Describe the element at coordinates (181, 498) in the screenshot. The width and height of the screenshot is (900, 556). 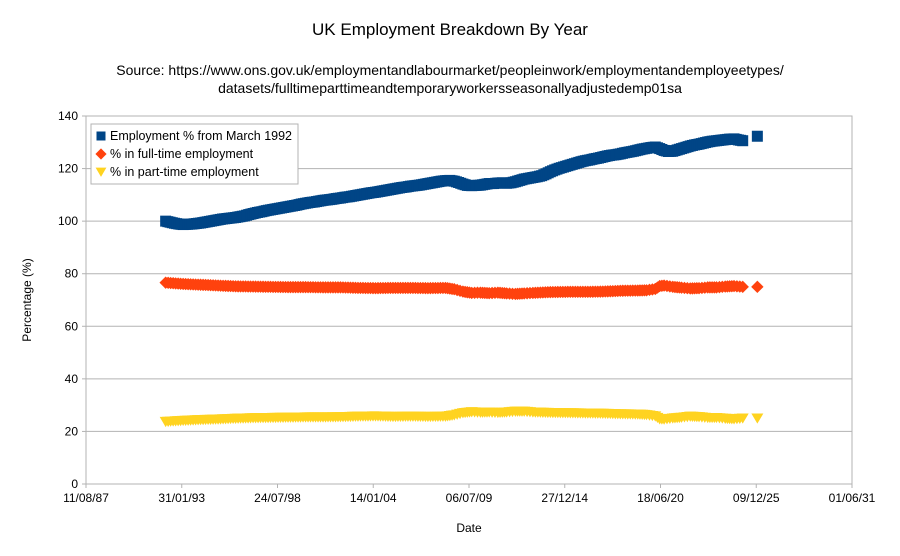
I see `x-tick-label: 31/01/93` at that location.